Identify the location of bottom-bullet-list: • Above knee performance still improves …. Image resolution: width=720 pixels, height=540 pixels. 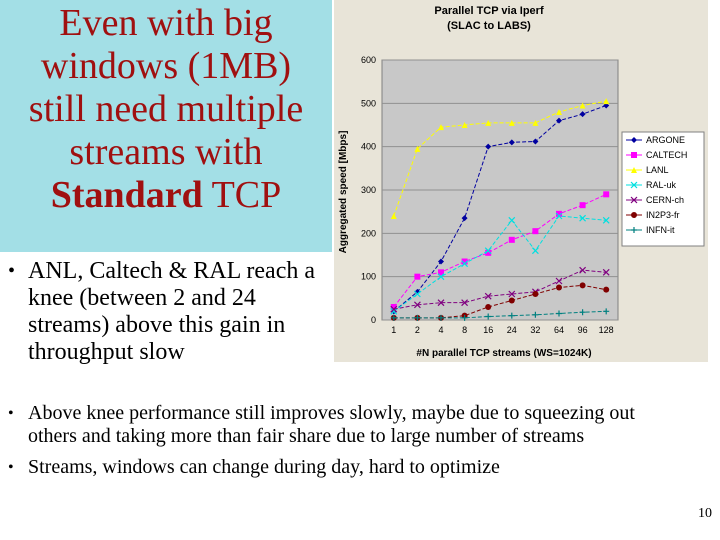
(346, 444).